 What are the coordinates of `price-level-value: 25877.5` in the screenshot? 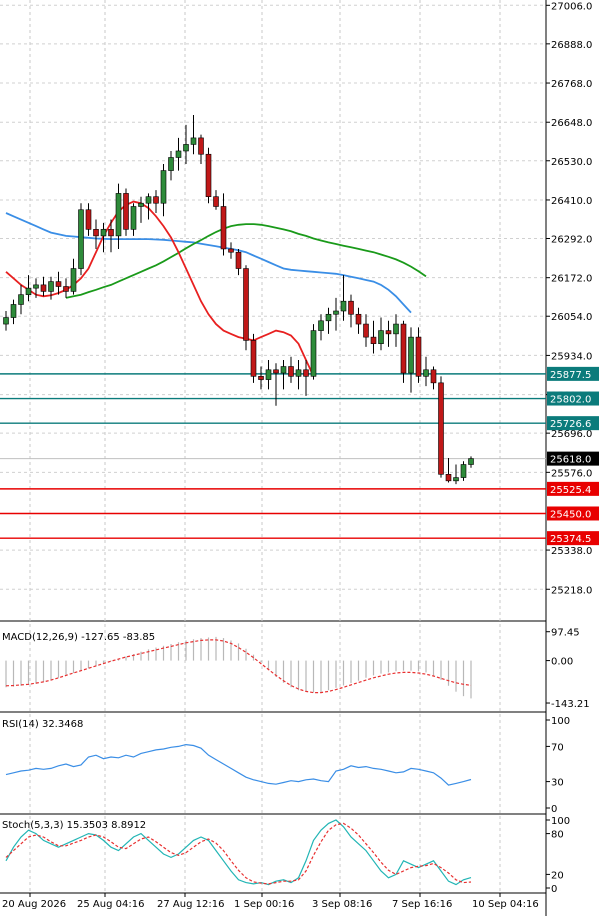 It's located at (570, 375).